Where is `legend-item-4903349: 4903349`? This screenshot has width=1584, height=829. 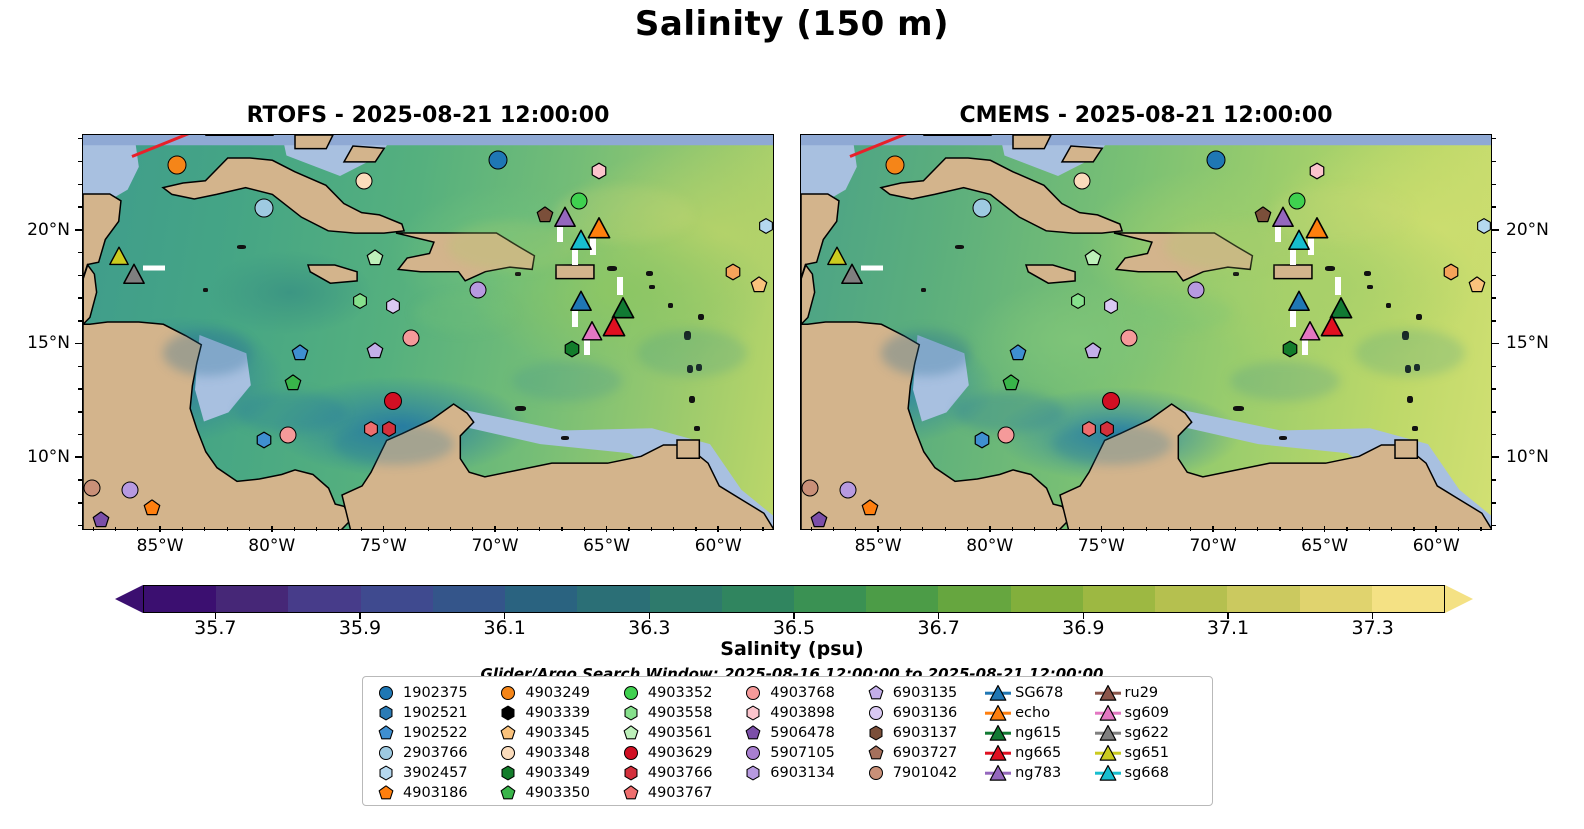
legend-item-4903349: 4903349 is located at coordinates (556, 773).